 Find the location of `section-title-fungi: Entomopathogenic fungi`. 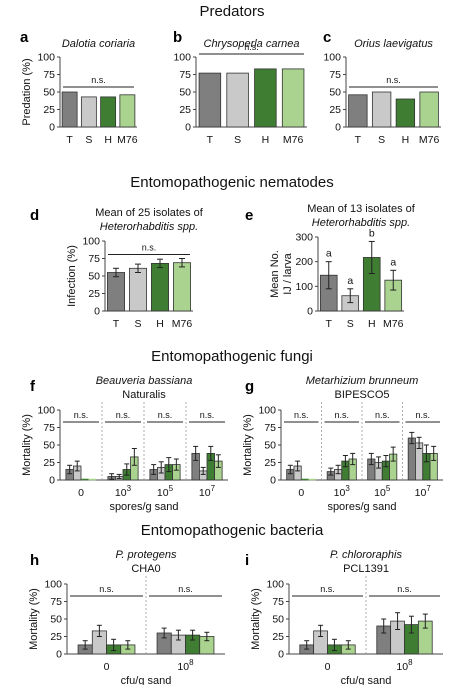

section-title-fungi: Entomopathogenic fungi is located at coordinates (232, 356).